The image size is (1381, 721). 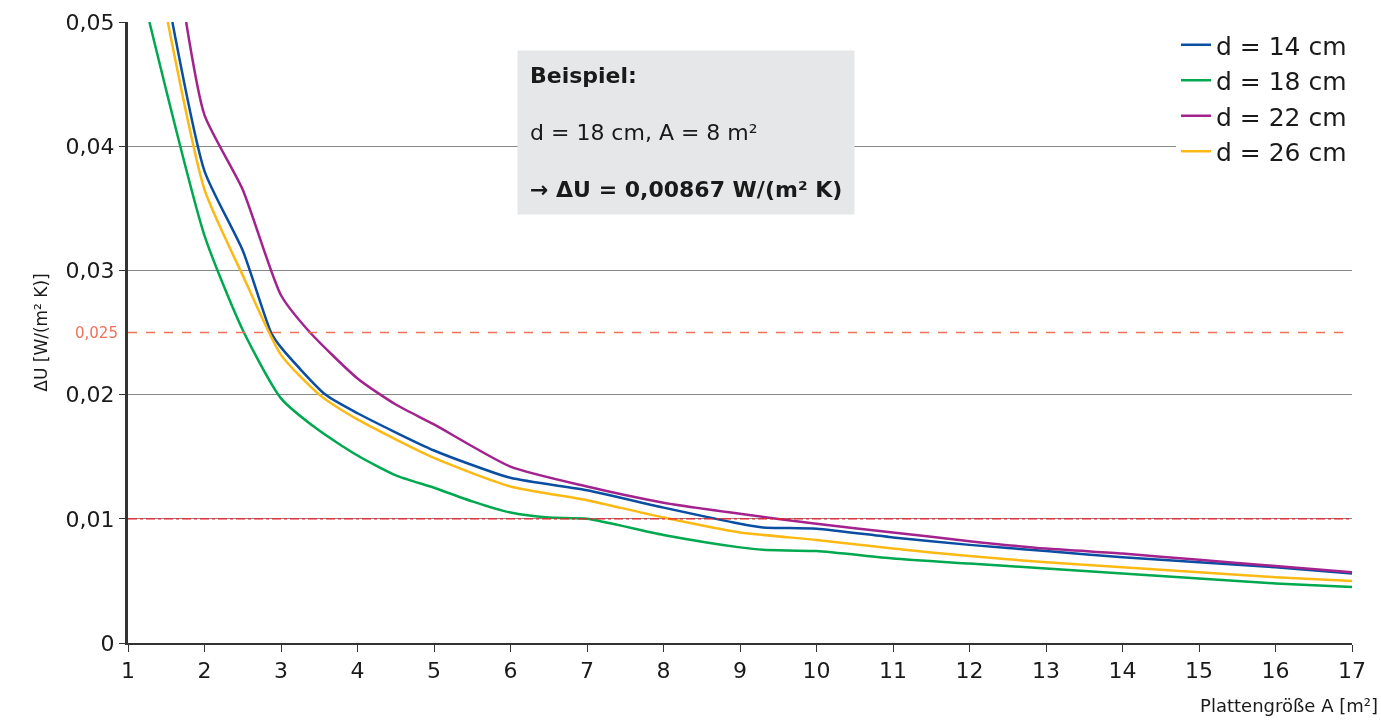 I want to click on y-tick-label: 0, so click(x=107, y=643).